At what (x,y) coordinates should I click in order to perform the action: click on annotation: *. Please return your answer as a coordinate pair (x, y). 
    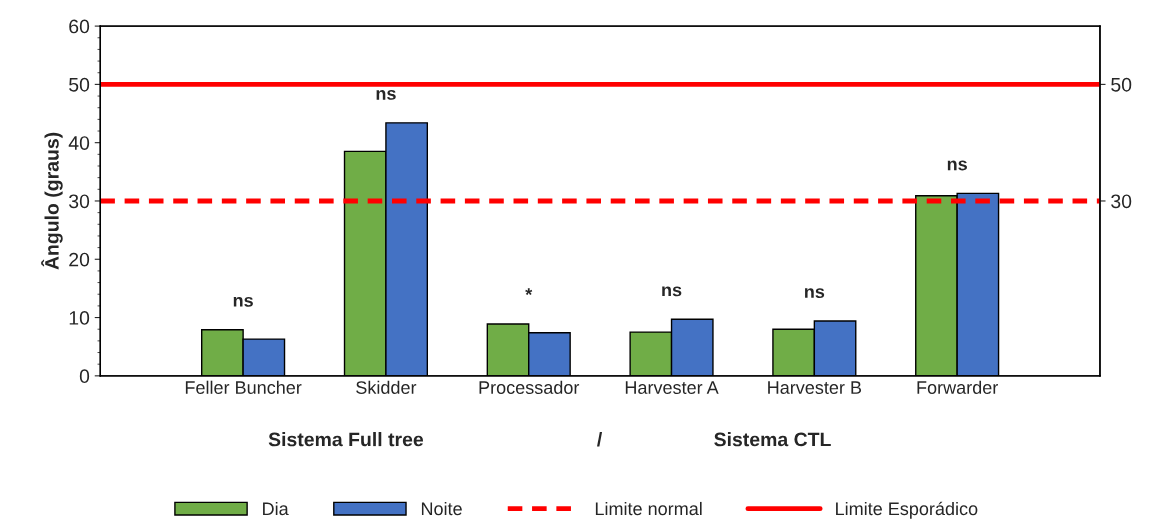
    Looking at the image, I should click on (529, 292).